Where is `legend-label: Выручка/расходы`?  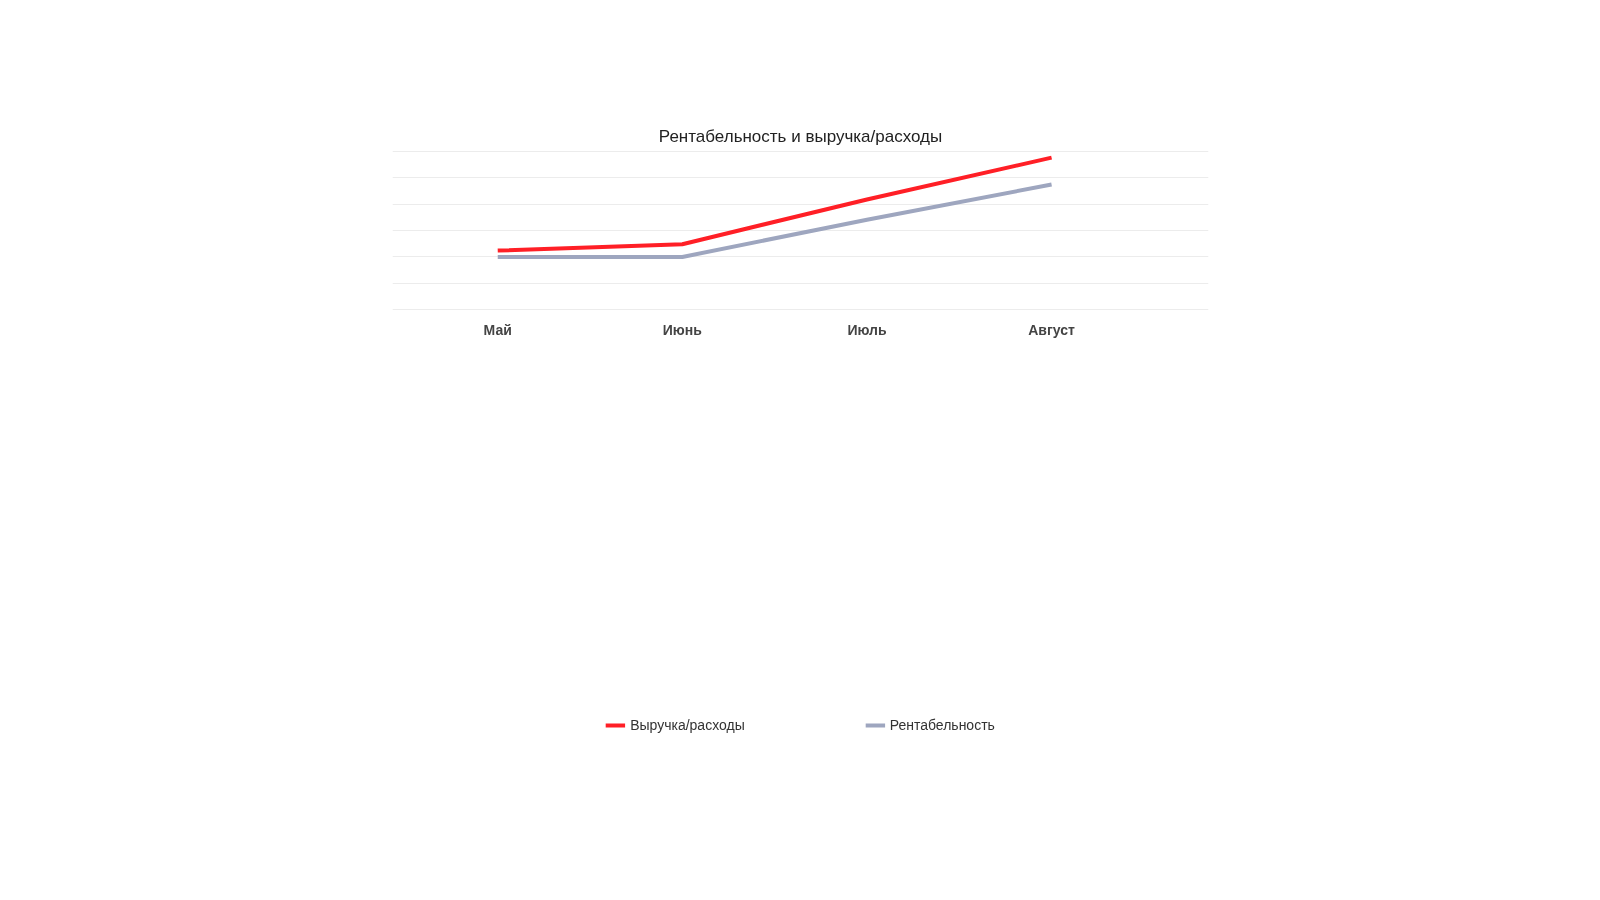 legend-label: Выручка/расходы is located at coordinates (687, 725).